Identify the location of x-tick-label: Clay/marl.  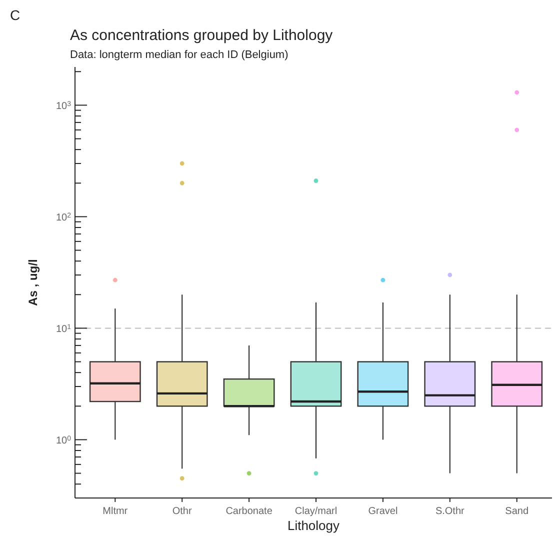
(316, 511).